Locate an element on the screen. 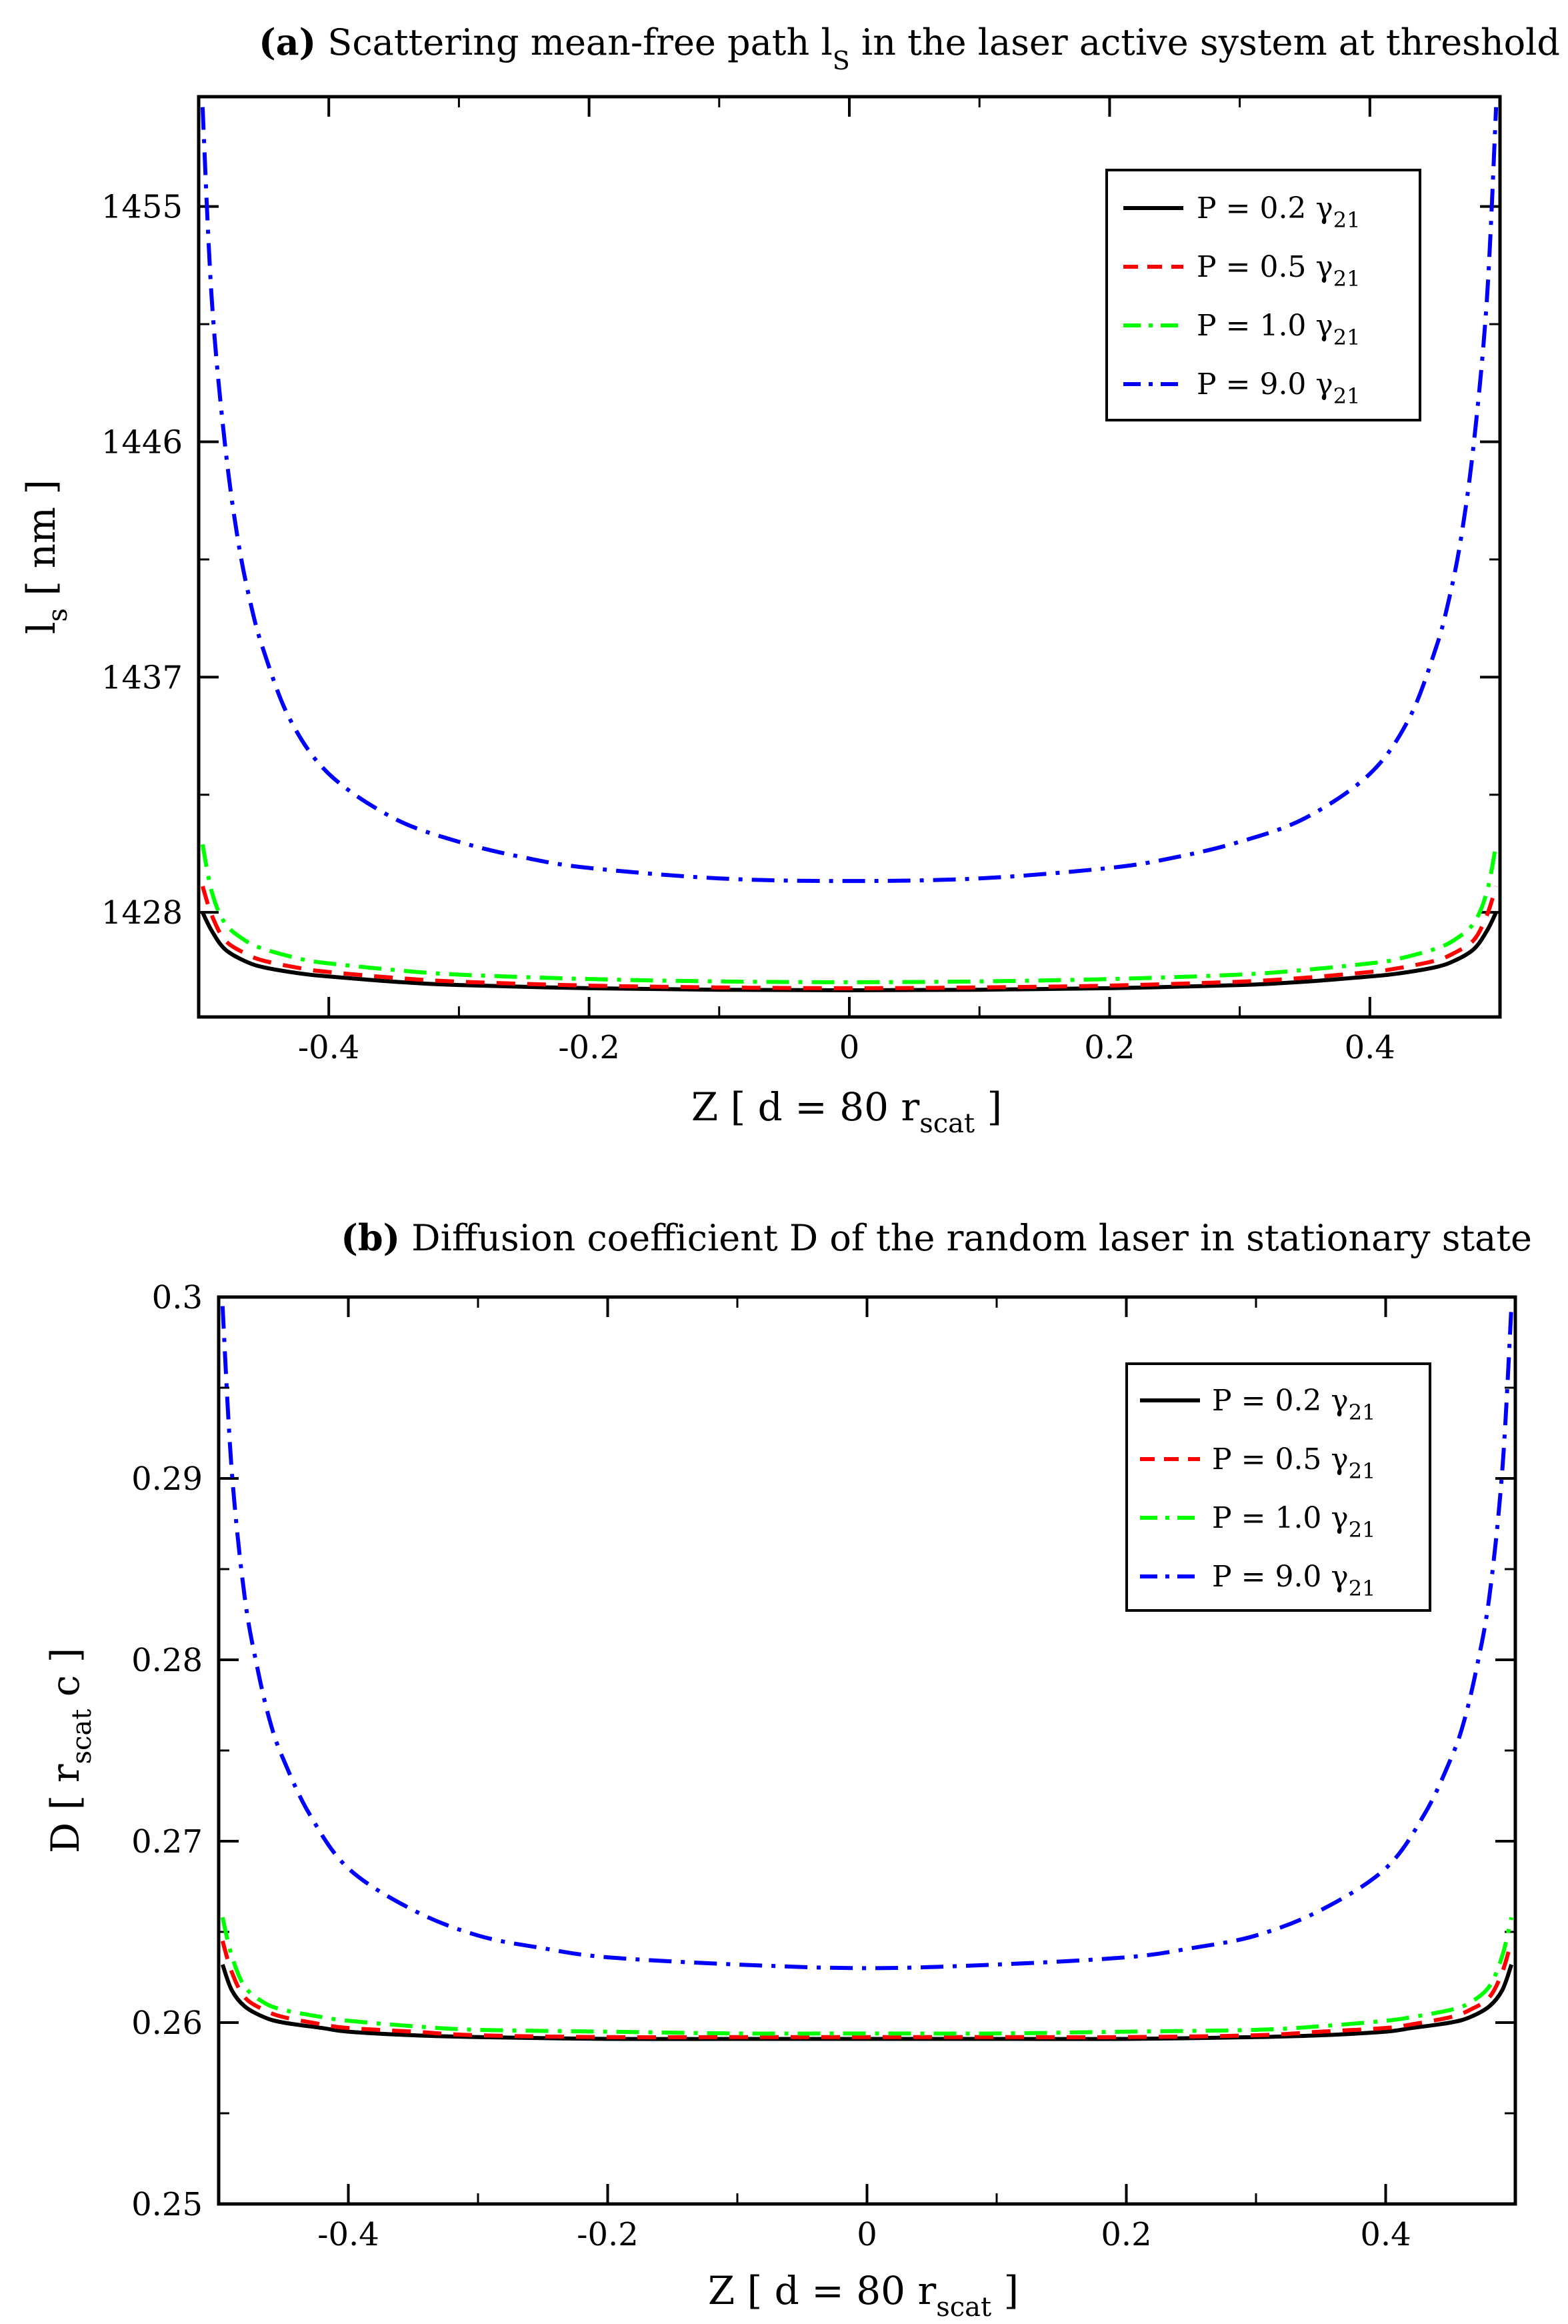 The image size is (1568, 2324). panel-a-y-tick-label: 1455 is located at coordinates (142, 207).